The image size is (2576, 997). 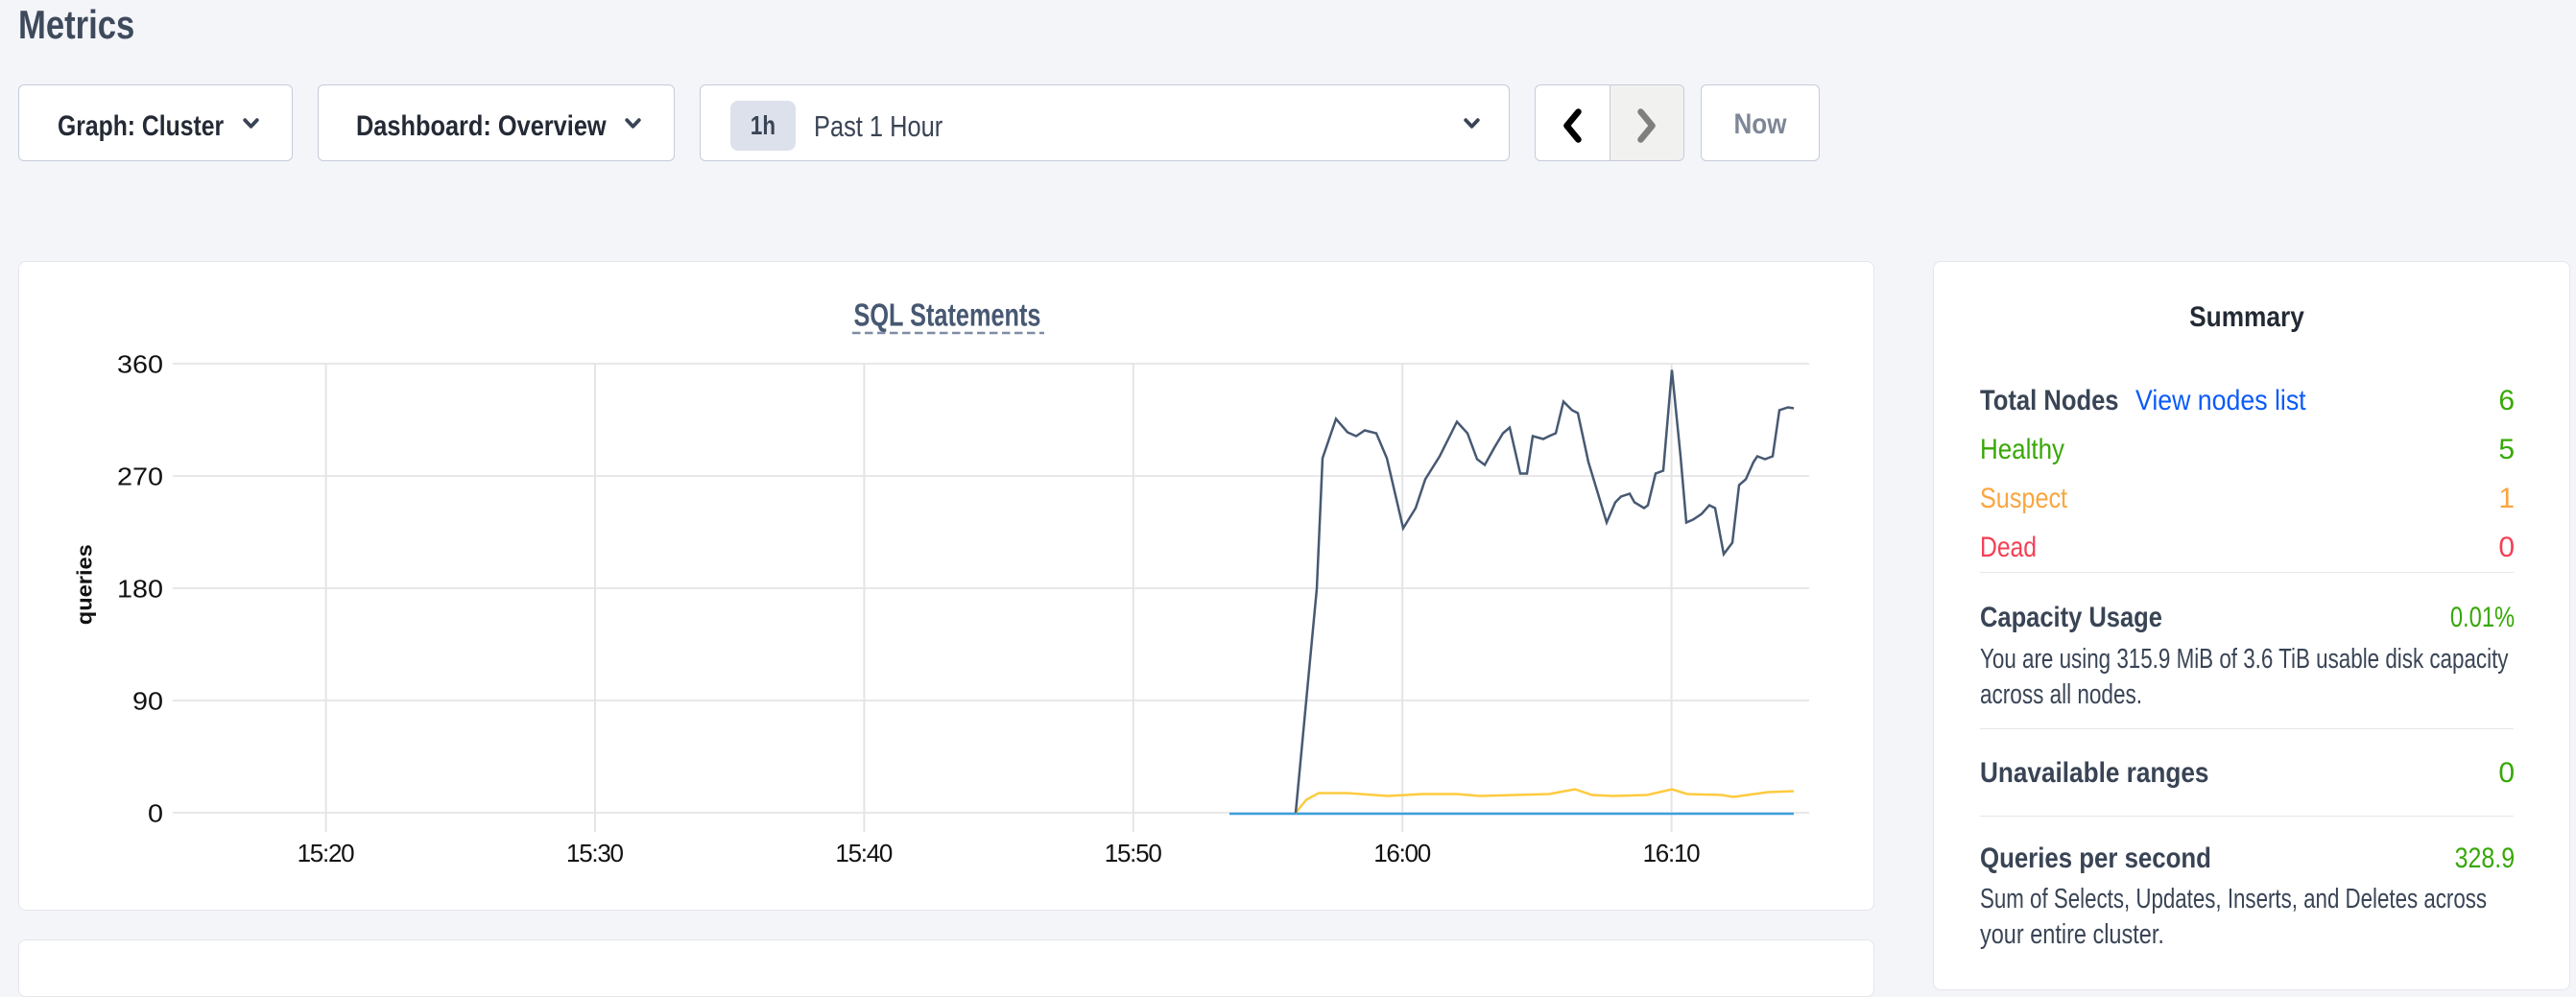 I want to click on svg-text: 15:30, so click(x=595, y=853).